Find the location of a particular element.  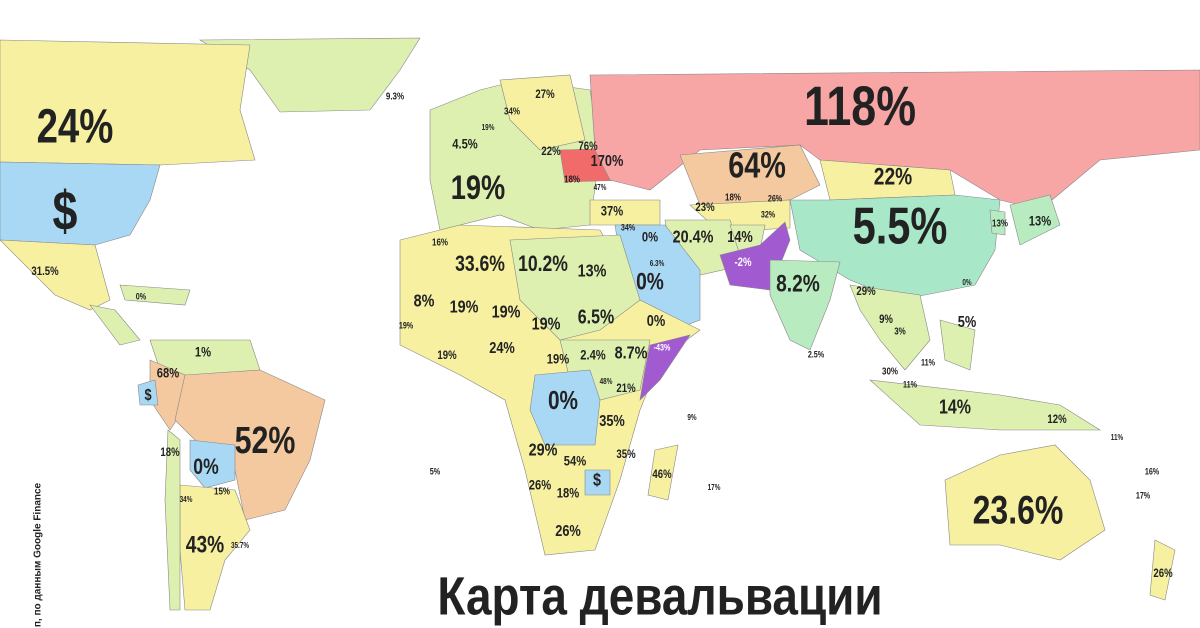

korea is located at coordinates (997, 222).